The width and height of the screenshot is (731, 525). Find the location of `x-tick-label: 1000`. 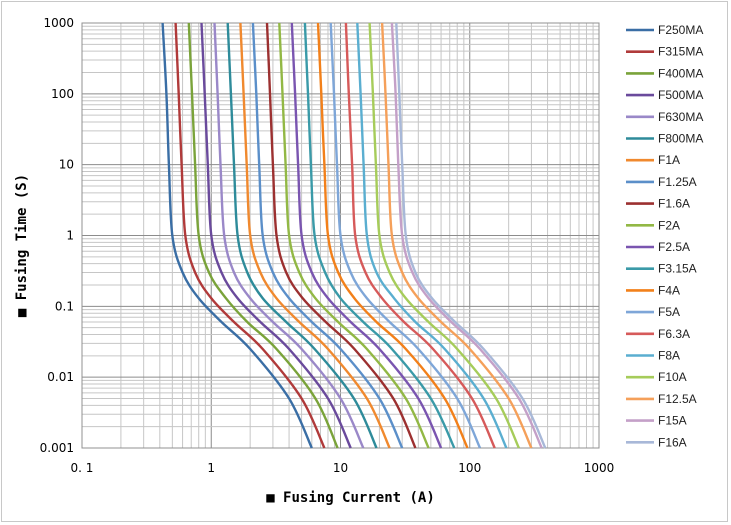

x-tick-label: 1000 is located at coordinates (599, 468).